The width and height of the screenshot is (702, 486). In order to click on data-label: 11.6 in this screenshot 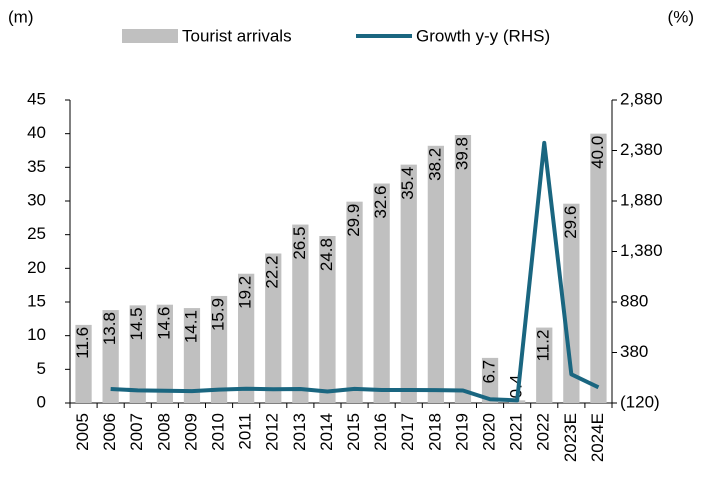, I will do `click(82, 343)`.